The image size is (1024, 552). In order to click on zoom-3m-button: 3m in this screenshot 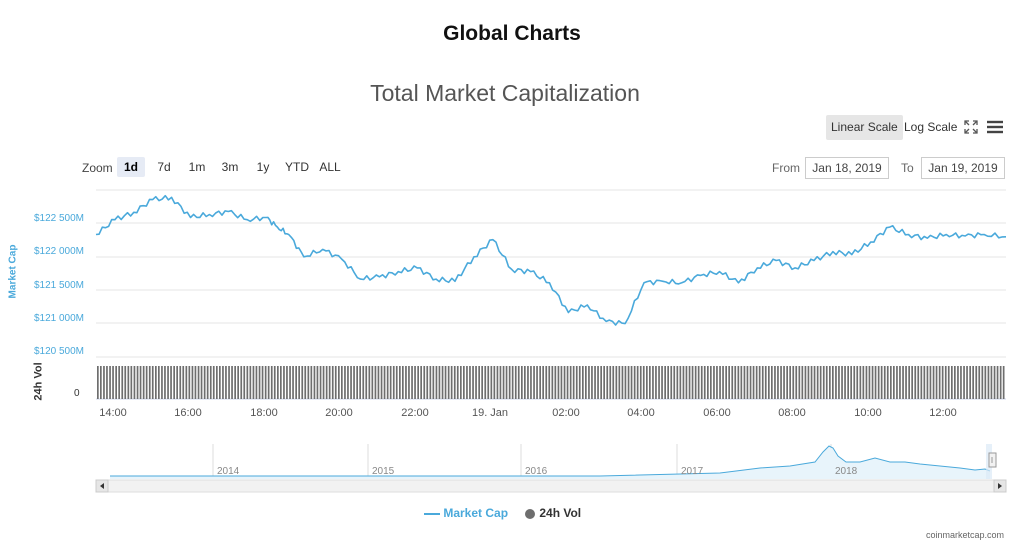, I will do `click(230, 167)`.